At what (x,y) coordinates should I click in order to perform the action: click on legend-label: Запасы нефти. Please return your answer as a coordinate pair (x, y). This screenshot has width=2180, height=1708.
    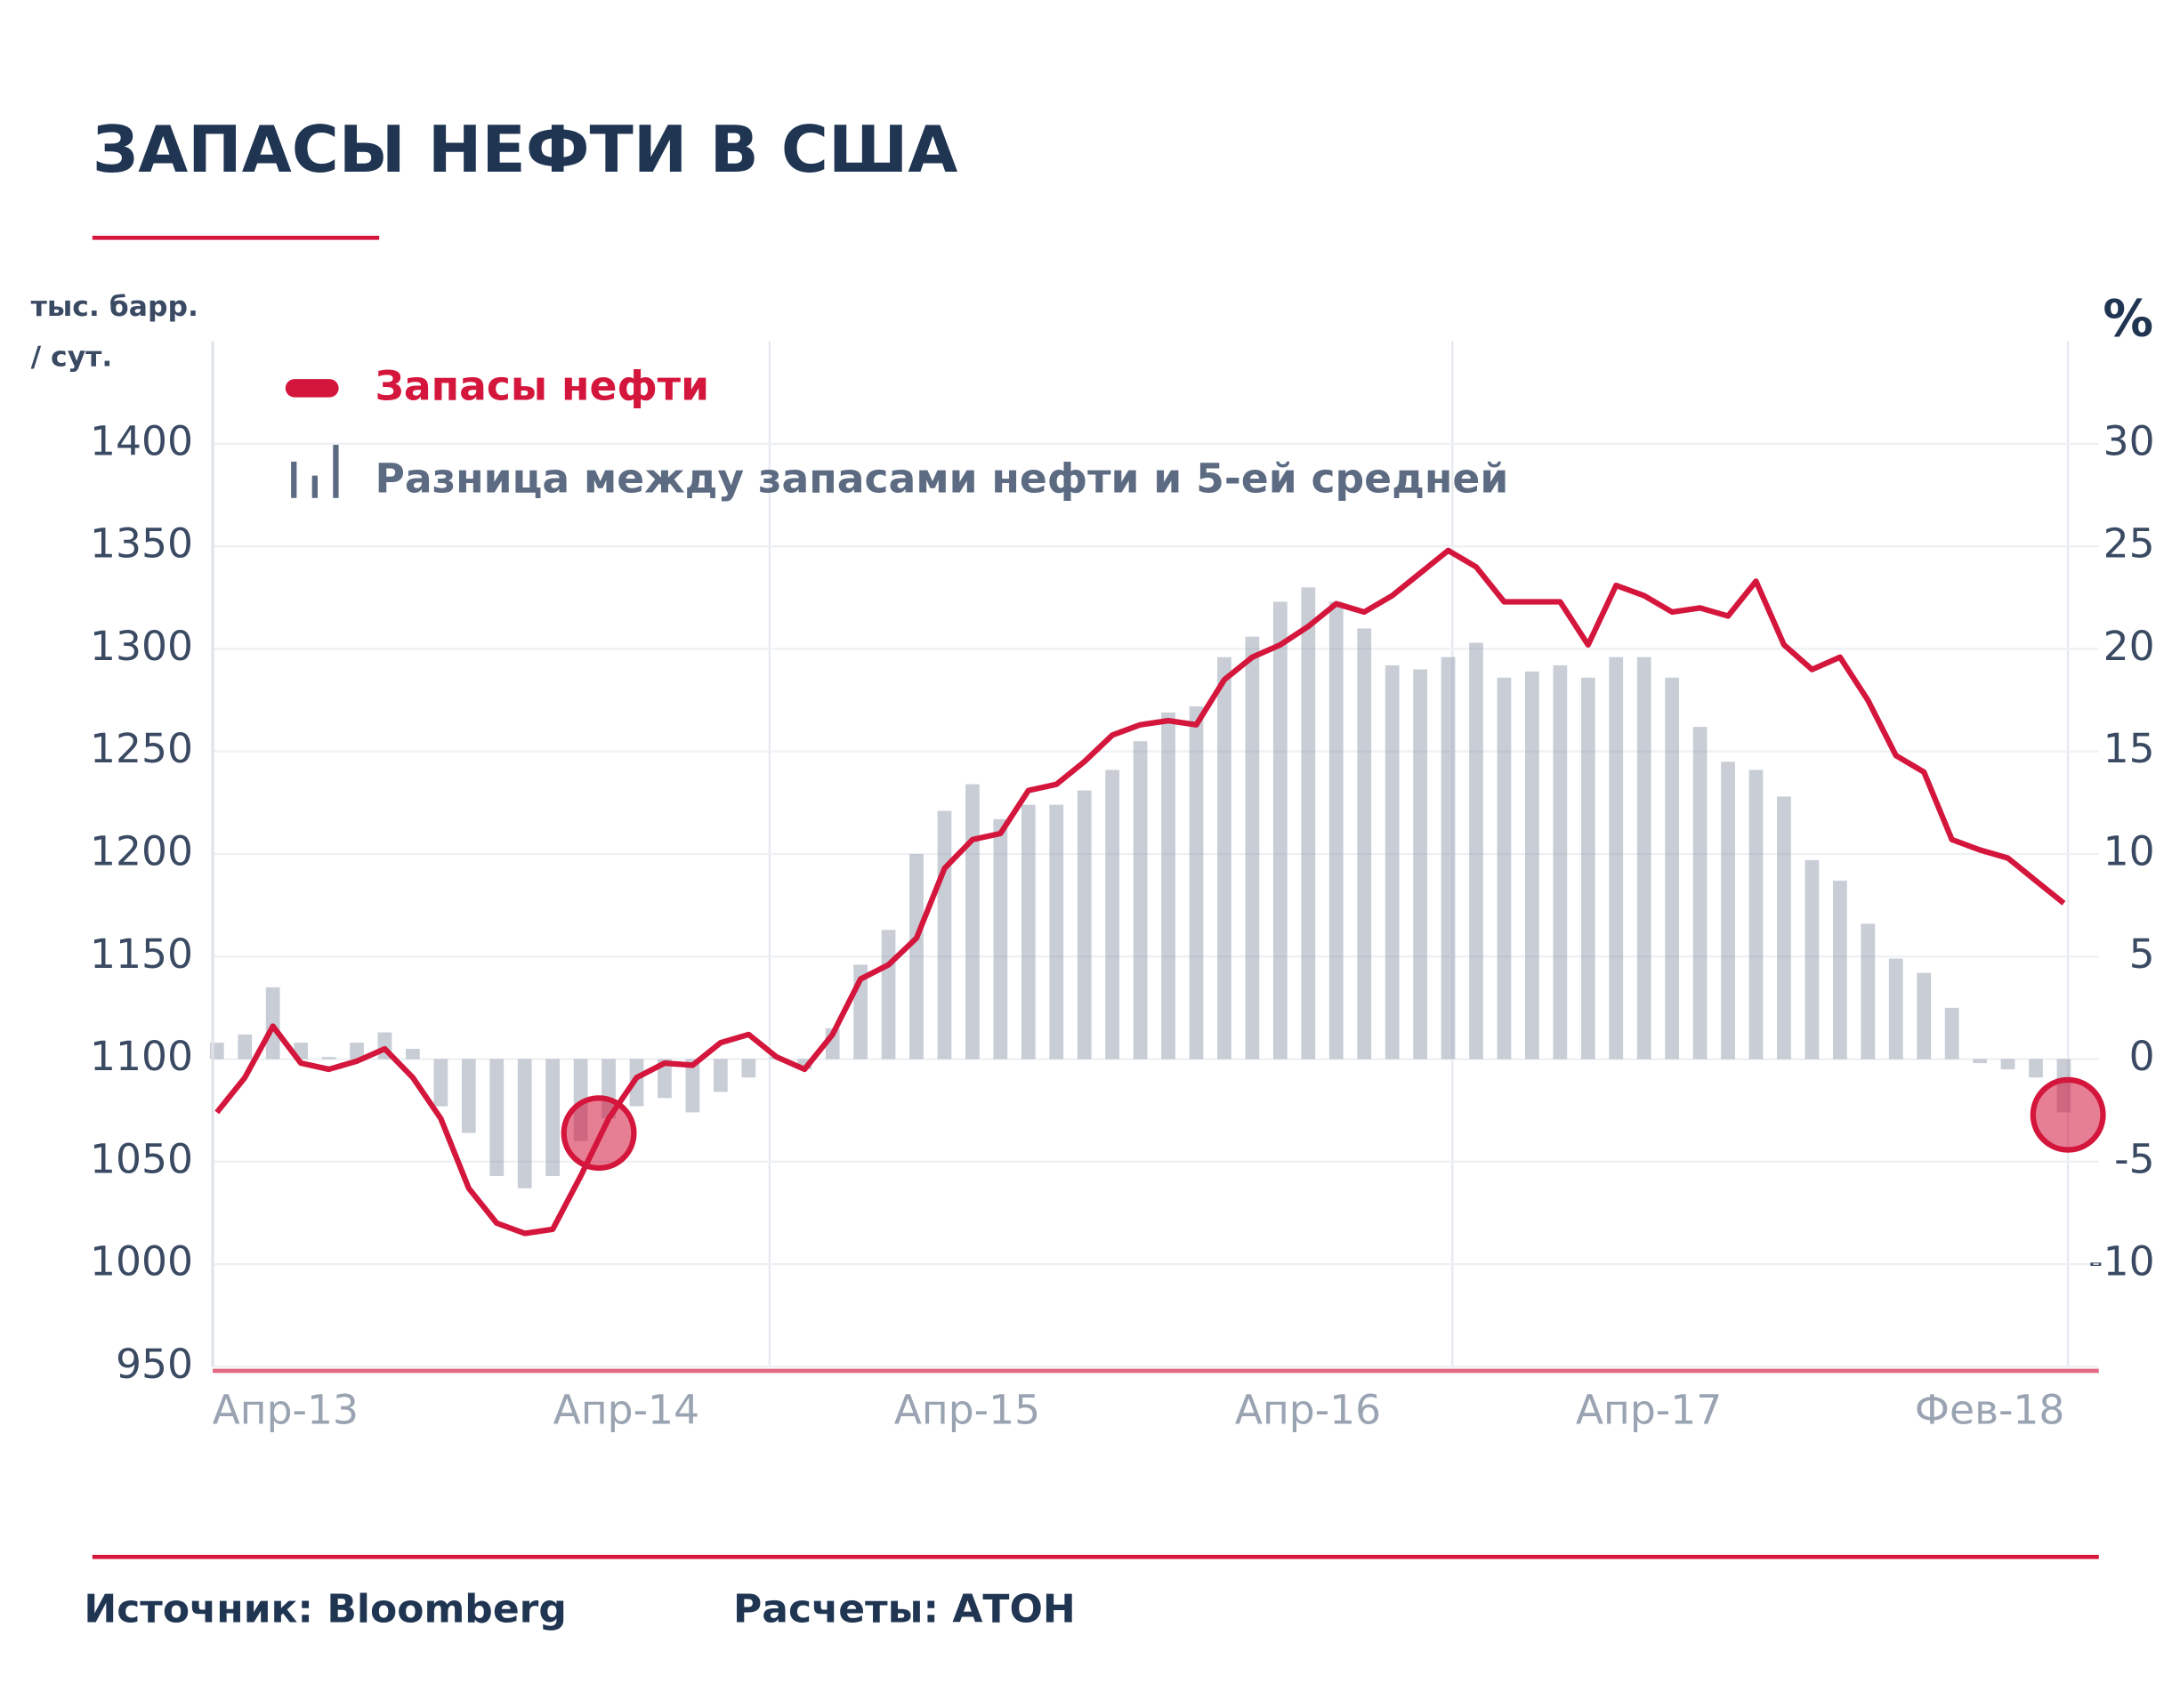
    Looking at the image, I should click on (542, 386).